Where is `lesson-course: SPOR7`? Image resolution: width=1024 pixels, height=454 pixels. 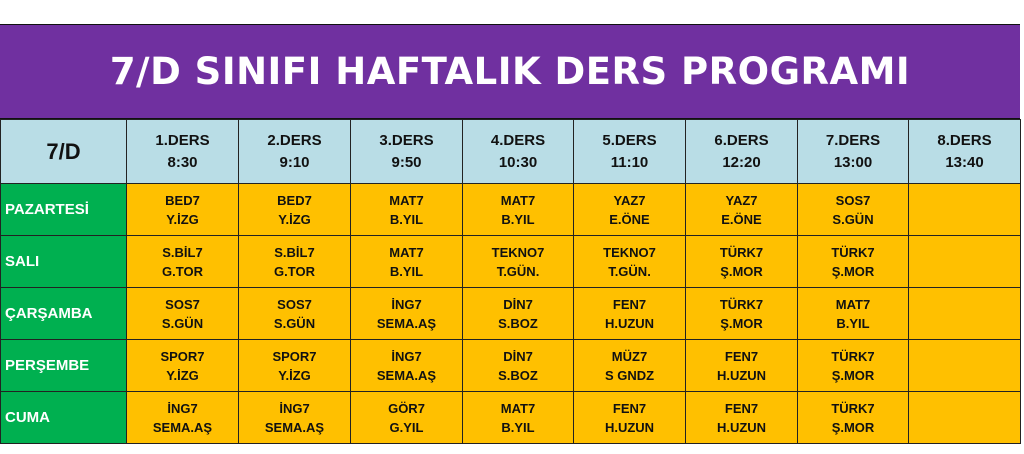
lesson-course: SPOR7 is located at coordinates (182, 356).